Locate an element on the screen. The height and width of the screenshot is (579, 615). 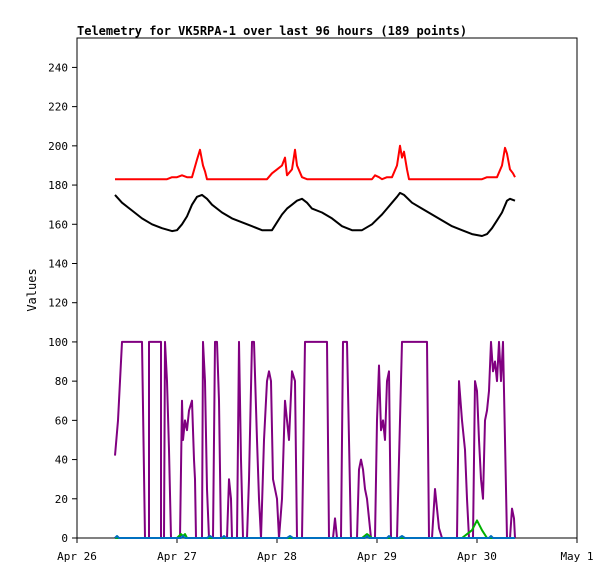
y-tick-label: 120 is located at coordinates (58, 303).